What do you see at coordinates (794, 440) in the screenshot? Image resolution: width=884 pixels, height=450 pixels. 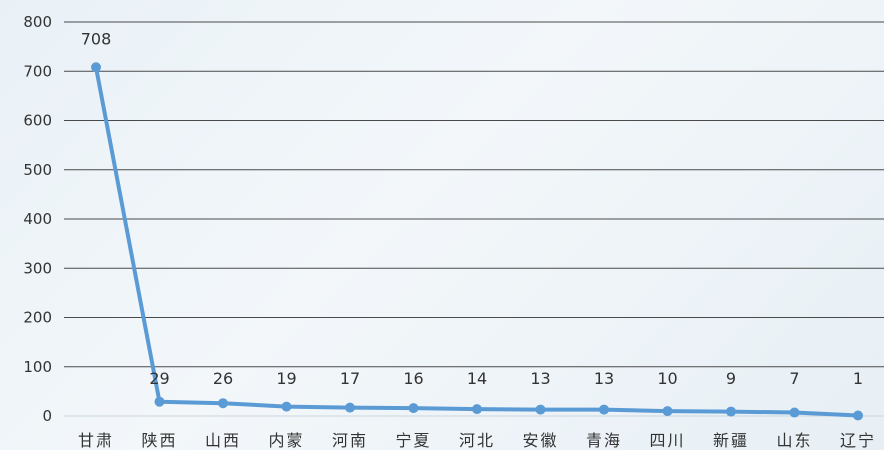 I see `x-category-label: 山东` at bounding box center [794, 440].